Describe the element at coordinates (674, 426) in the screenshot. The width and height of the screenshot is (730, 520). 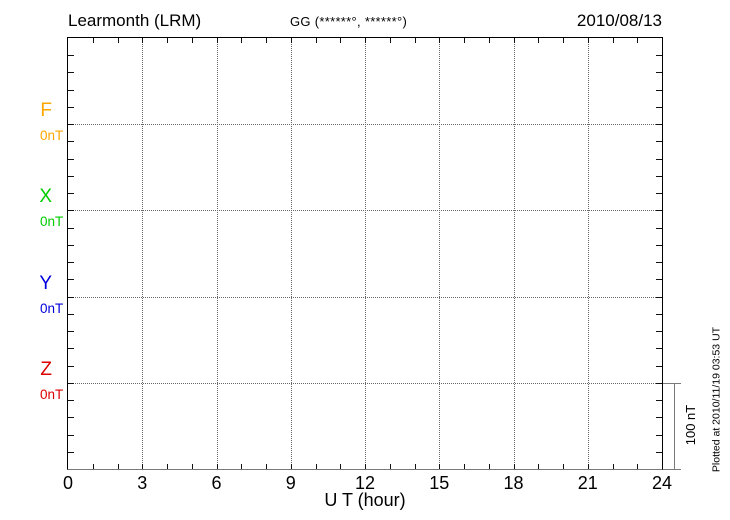
I see `scale-bar-vertical-line` at that location.